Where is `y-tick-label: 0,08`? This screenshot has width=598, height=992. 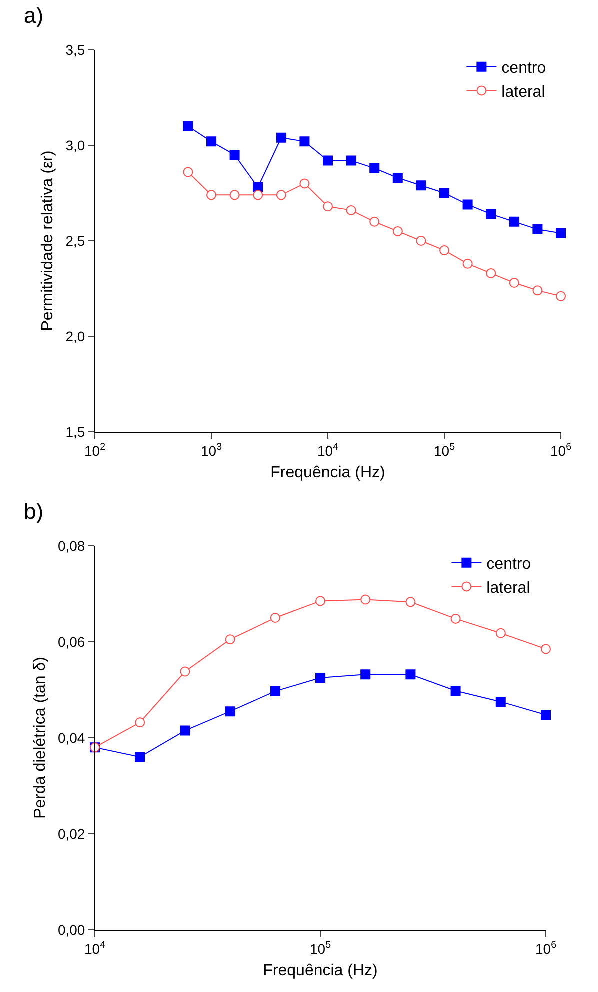
y-tick-label: 0,08 is located at coordinates (72, 546).